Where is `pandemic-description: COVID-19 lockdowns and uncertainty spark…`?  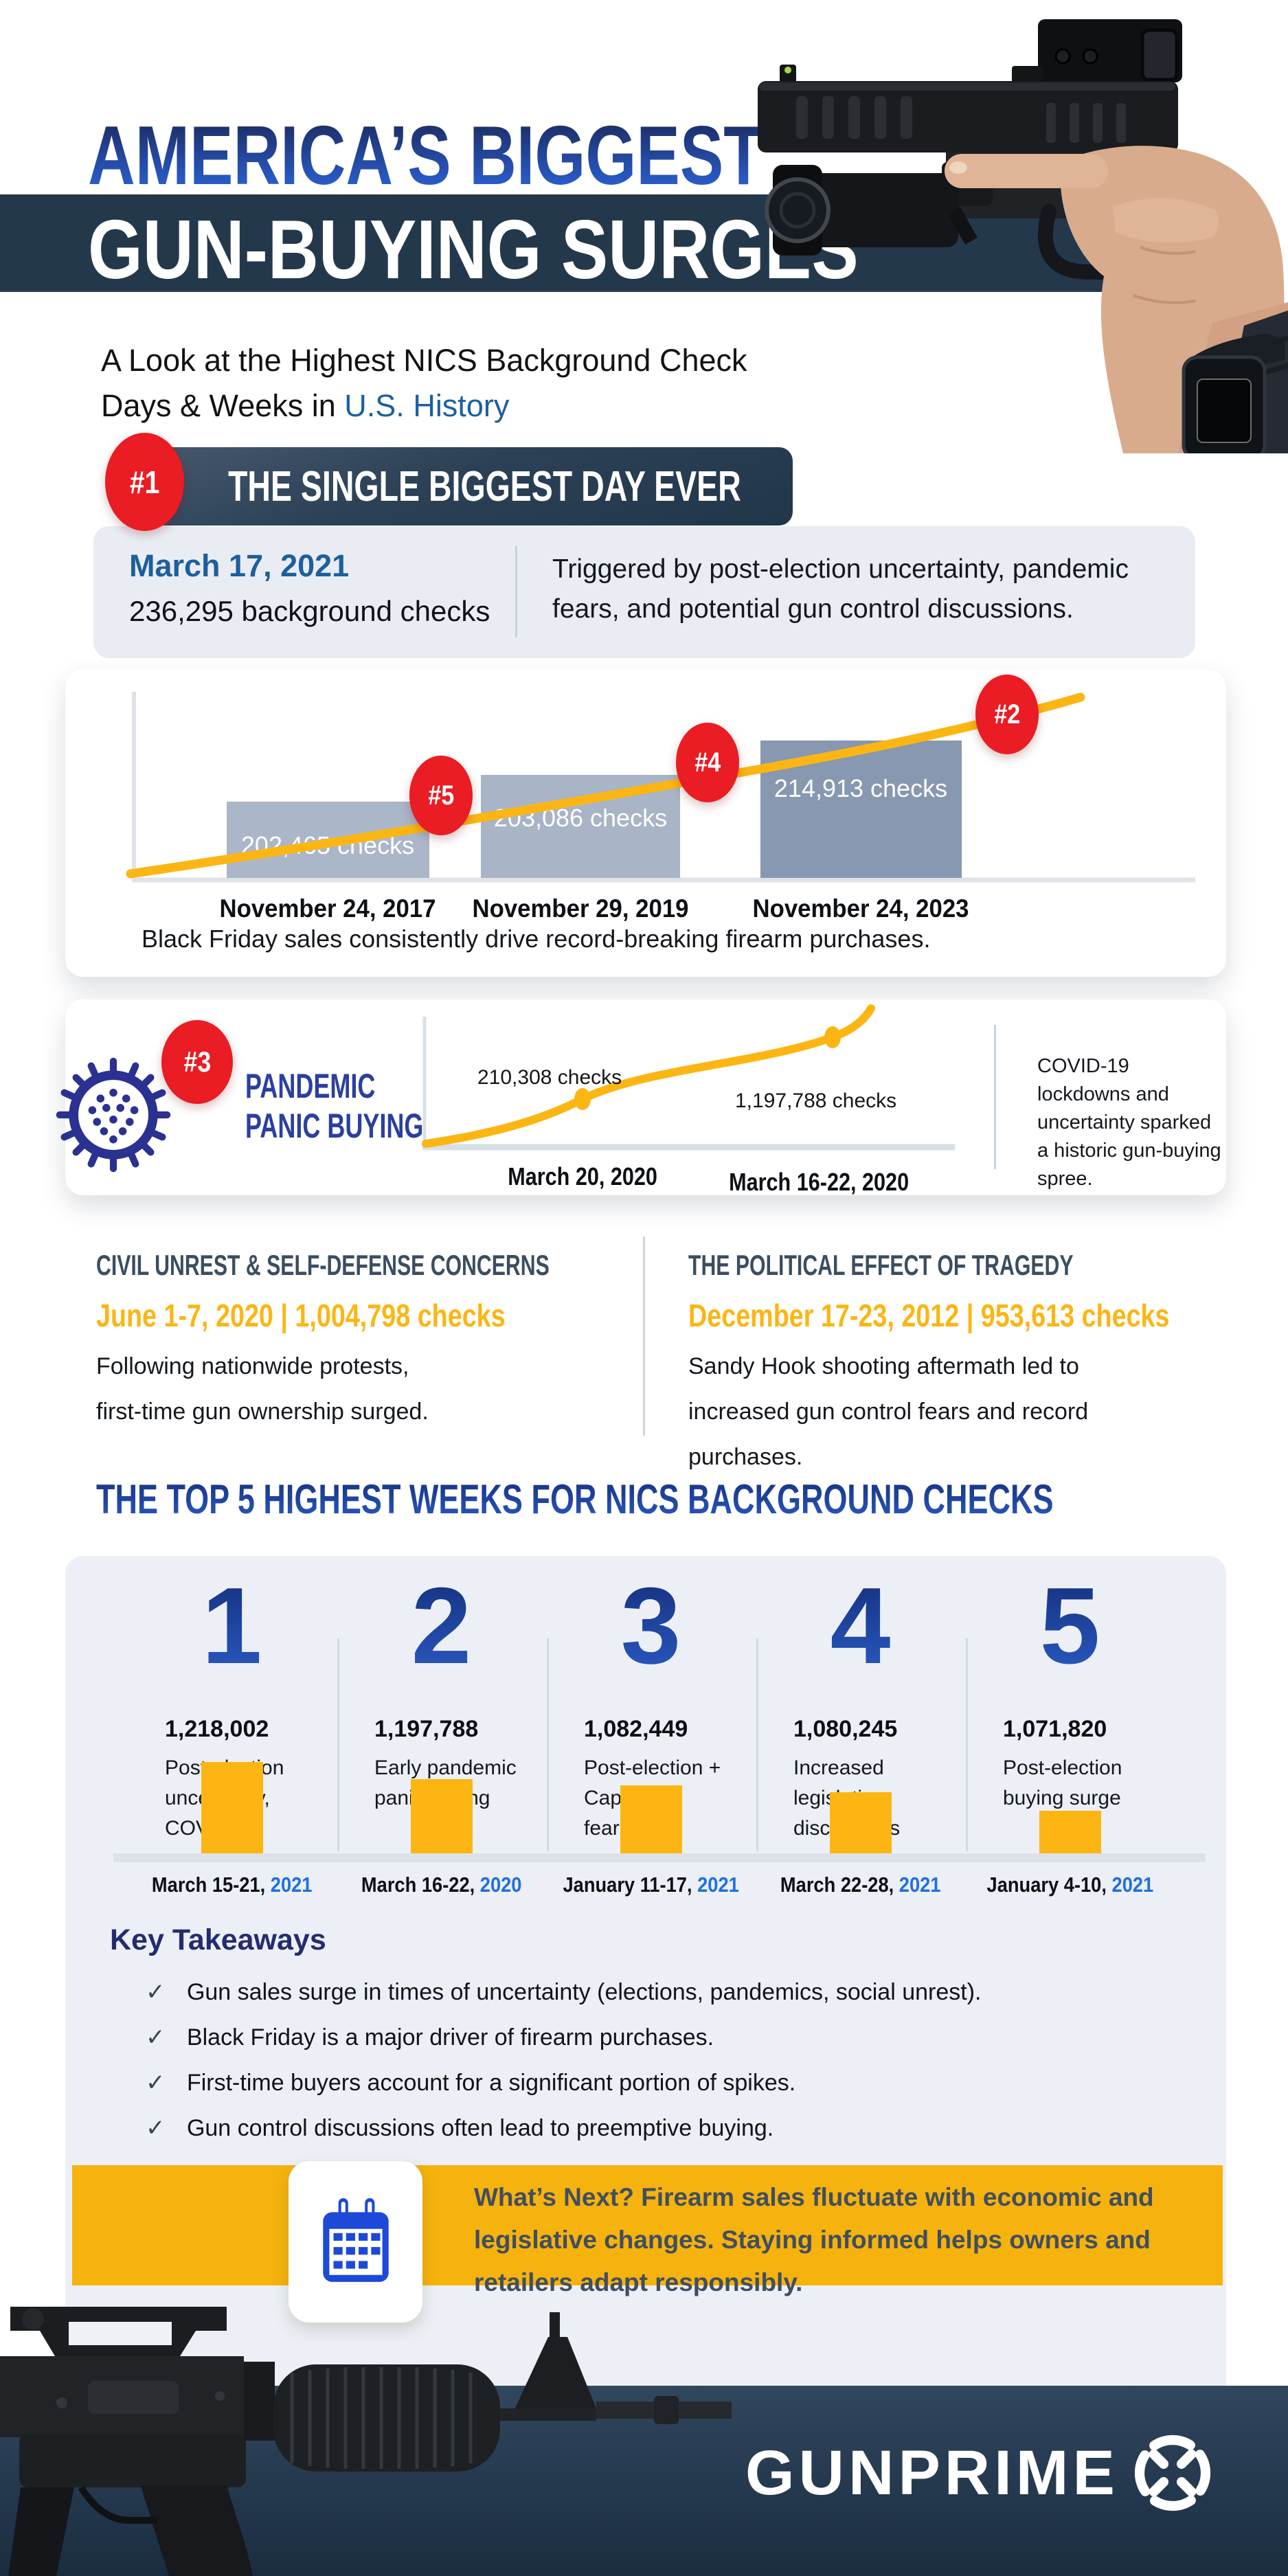
pandemic-description: COVID-19 lockdowns and uncertainty spark… is located at coordinates (1129, 1122).